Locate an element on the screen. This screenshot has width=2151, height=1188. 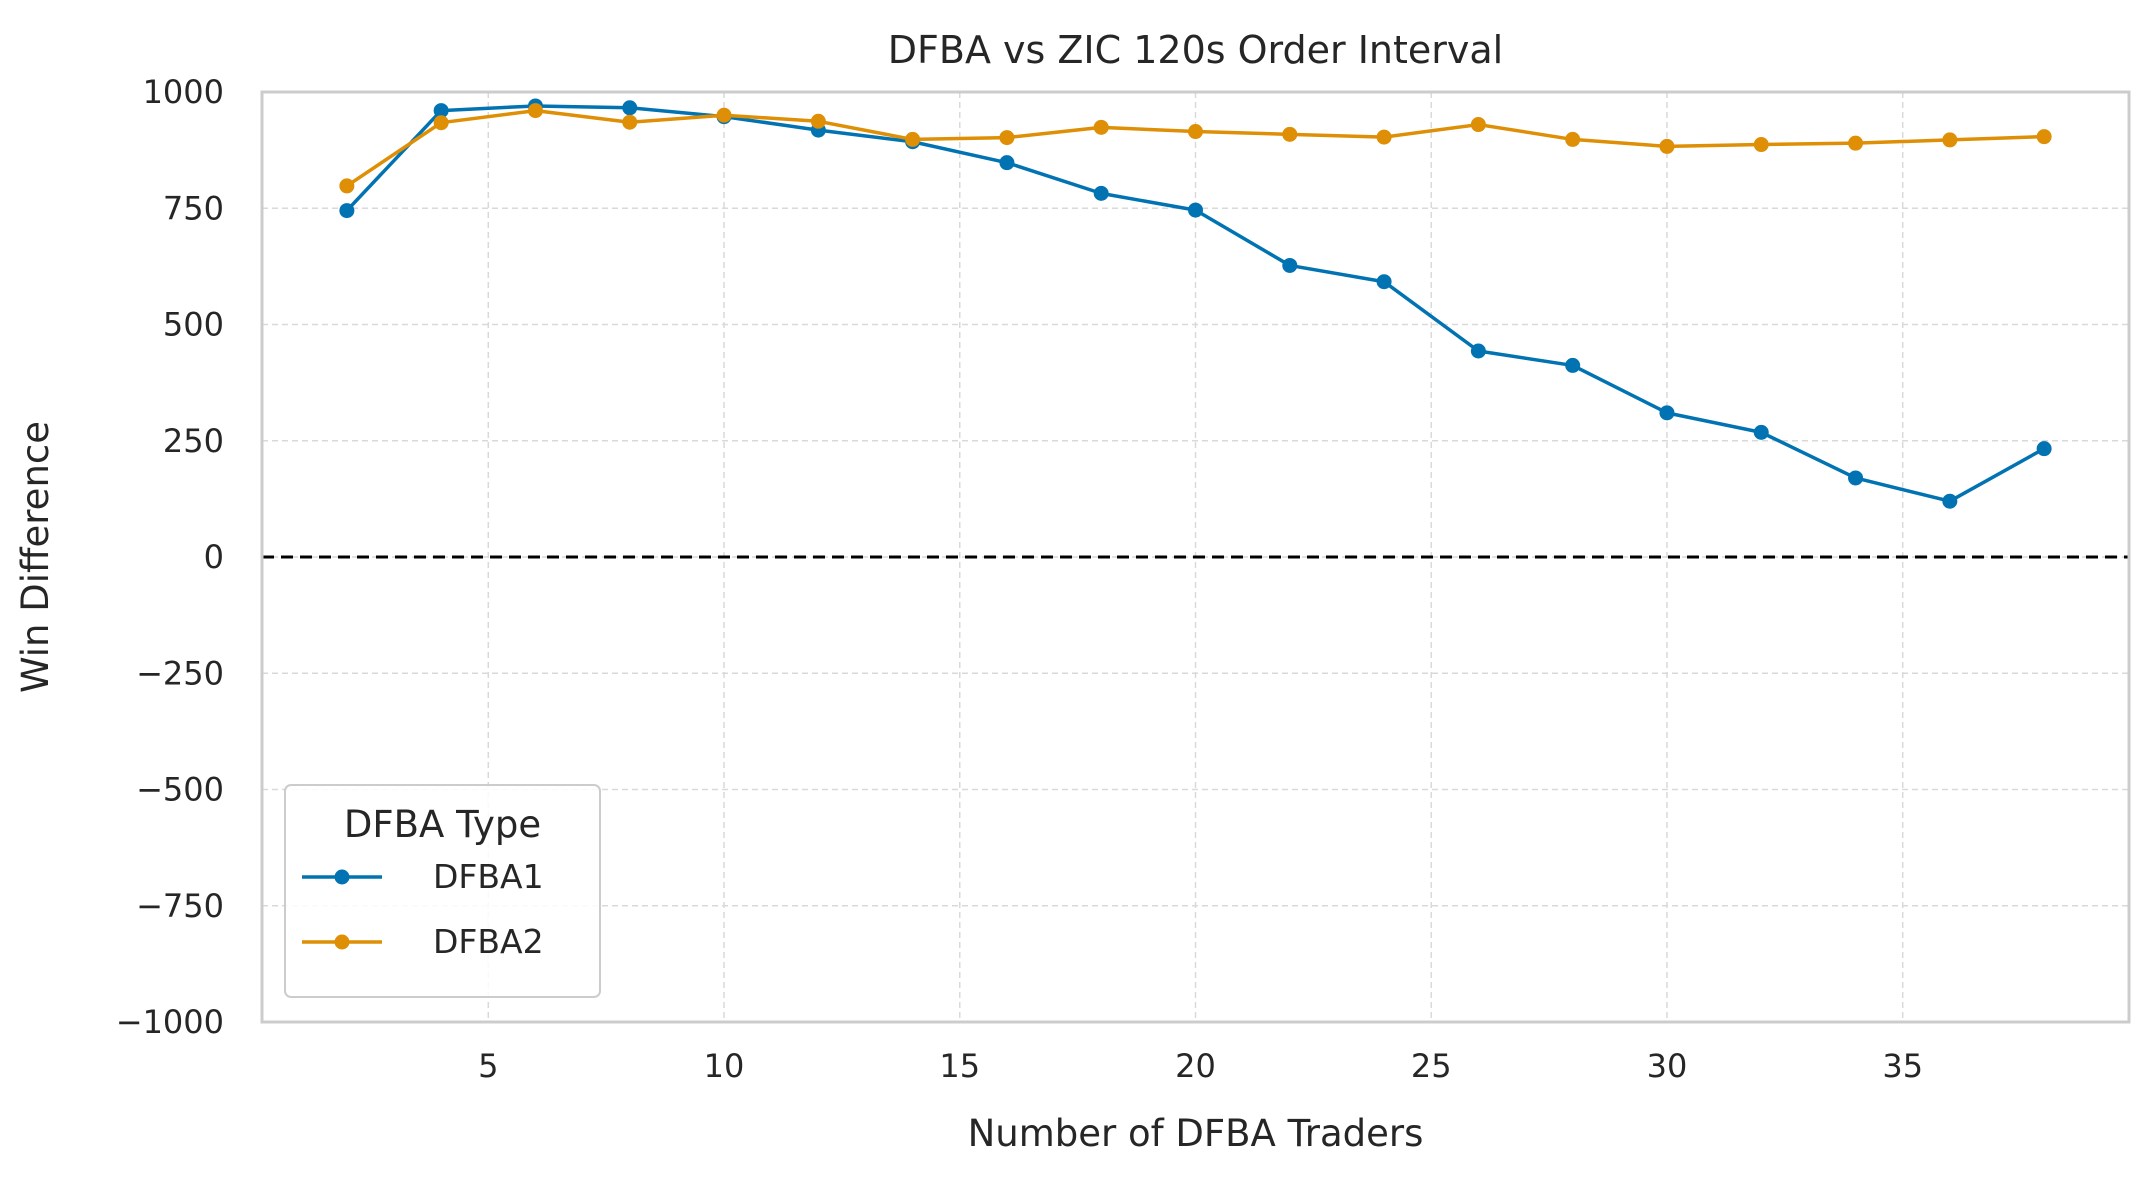
legend-item-dfba1: DFBA1 is located at coordinates (423, 876).